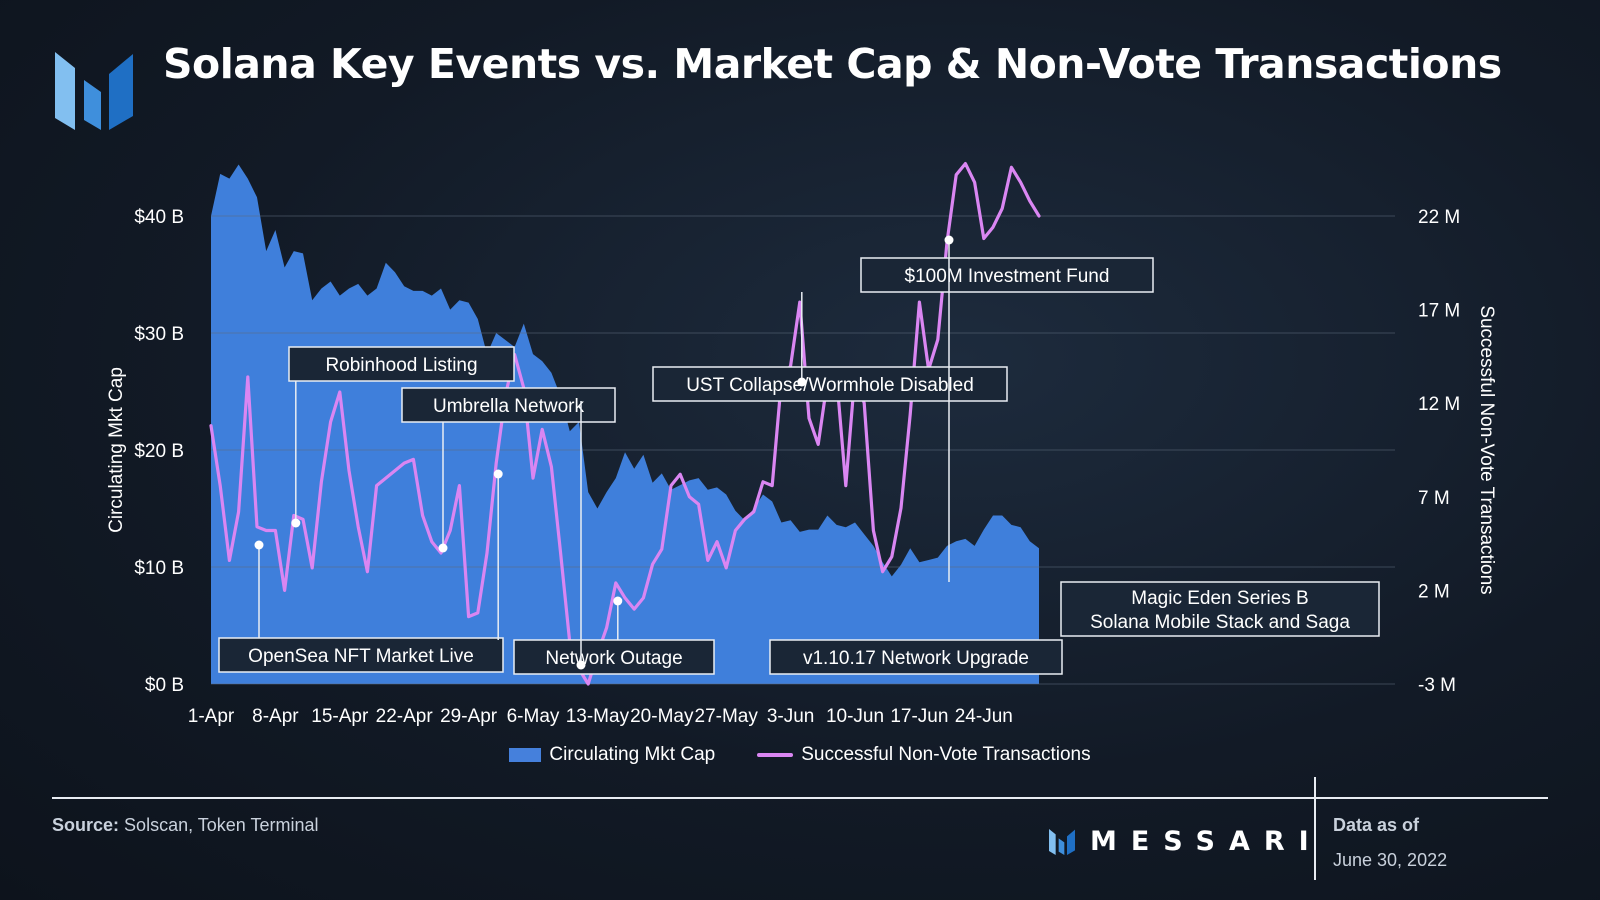 The height and width of the screenshot is (900, 1600). What do you see at coordinates (533, 716) in the screenshot?
I see `x-tick-label: 6-May` at bounding box center [533, 716].